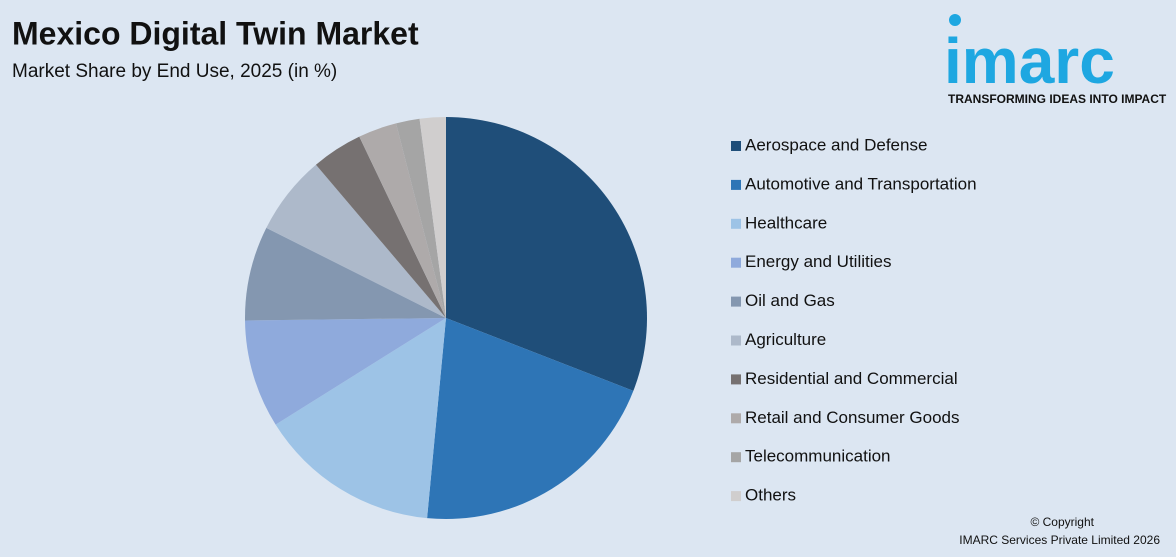  Describe the element at coordinates (790, 300) in the screenshot. I see `legend-label: Oil and Gas` at that location.